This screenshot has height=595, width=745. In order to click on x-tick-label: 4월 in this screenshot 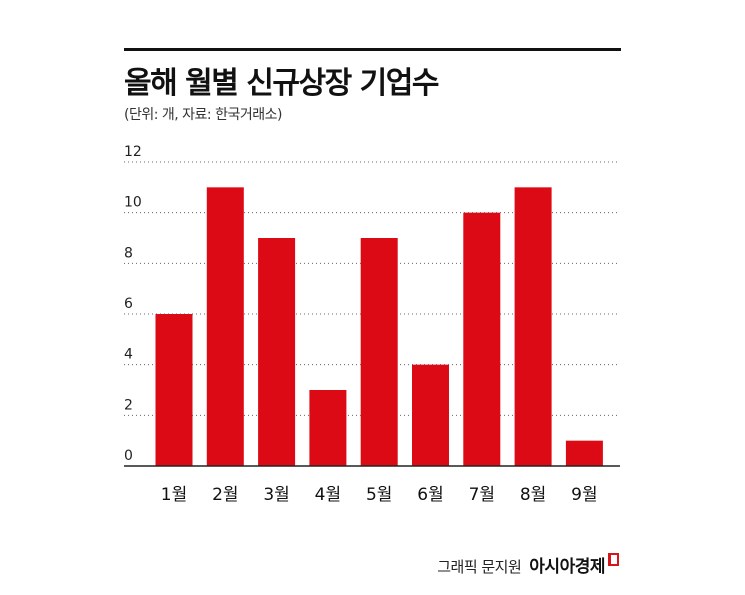, I will do `click(328, 495)`.